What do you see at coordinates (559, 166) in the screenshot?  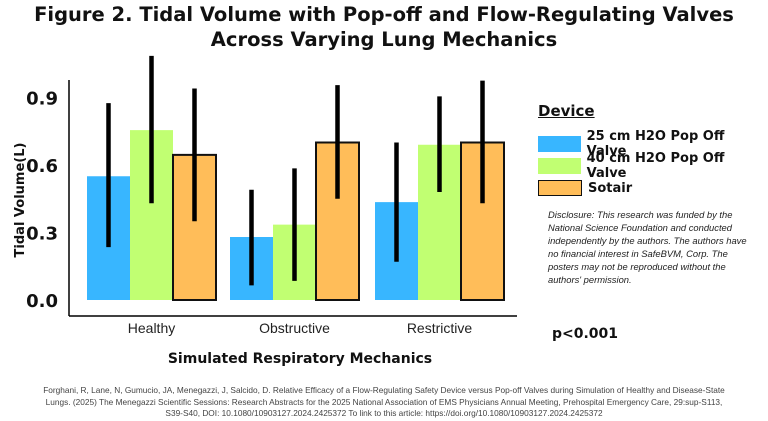 I see `legend-swatch-40cm` at bounding box center [559, 166].